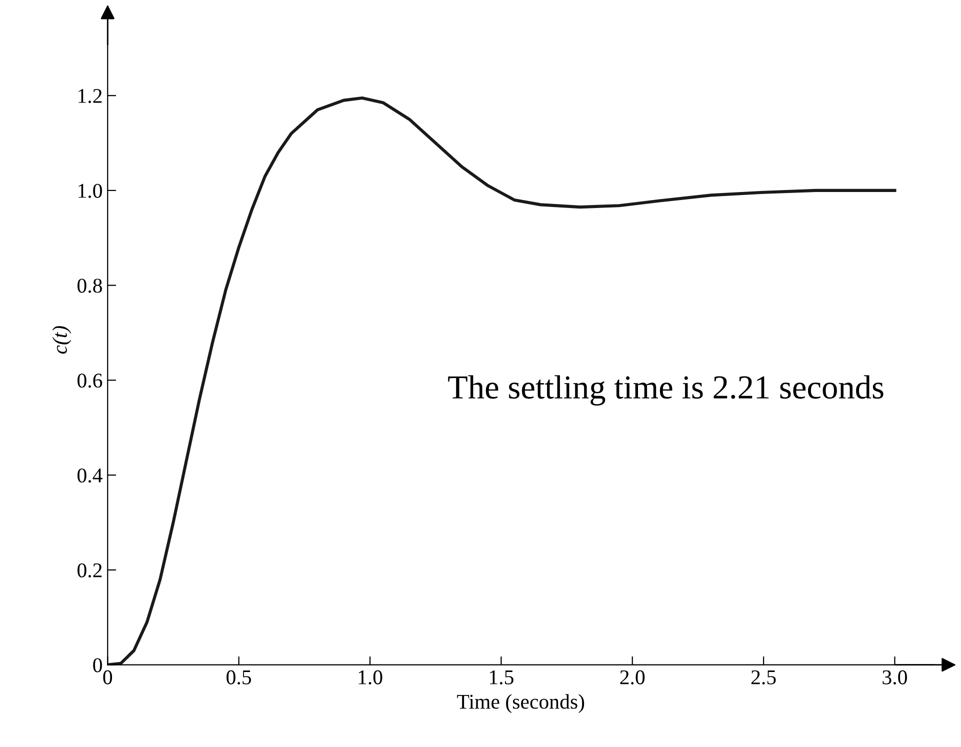  What do you see at coordinates (894, 677) in the screenshot?
I see `x-tick-label: 3.0` at bounding box center [894, 677].